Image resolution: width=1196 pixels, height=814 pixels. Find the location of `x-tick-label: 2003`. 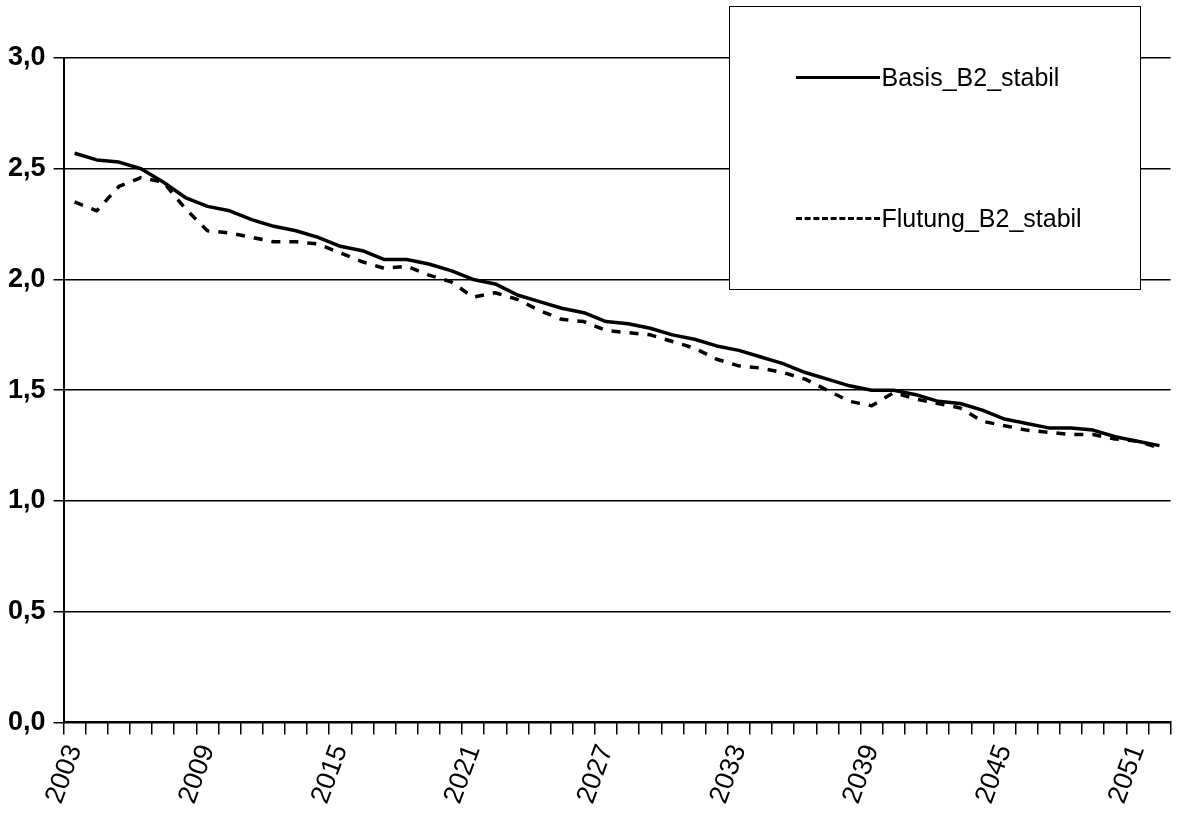

x-tick-label: 2003 is located at coordinates (63, 774).